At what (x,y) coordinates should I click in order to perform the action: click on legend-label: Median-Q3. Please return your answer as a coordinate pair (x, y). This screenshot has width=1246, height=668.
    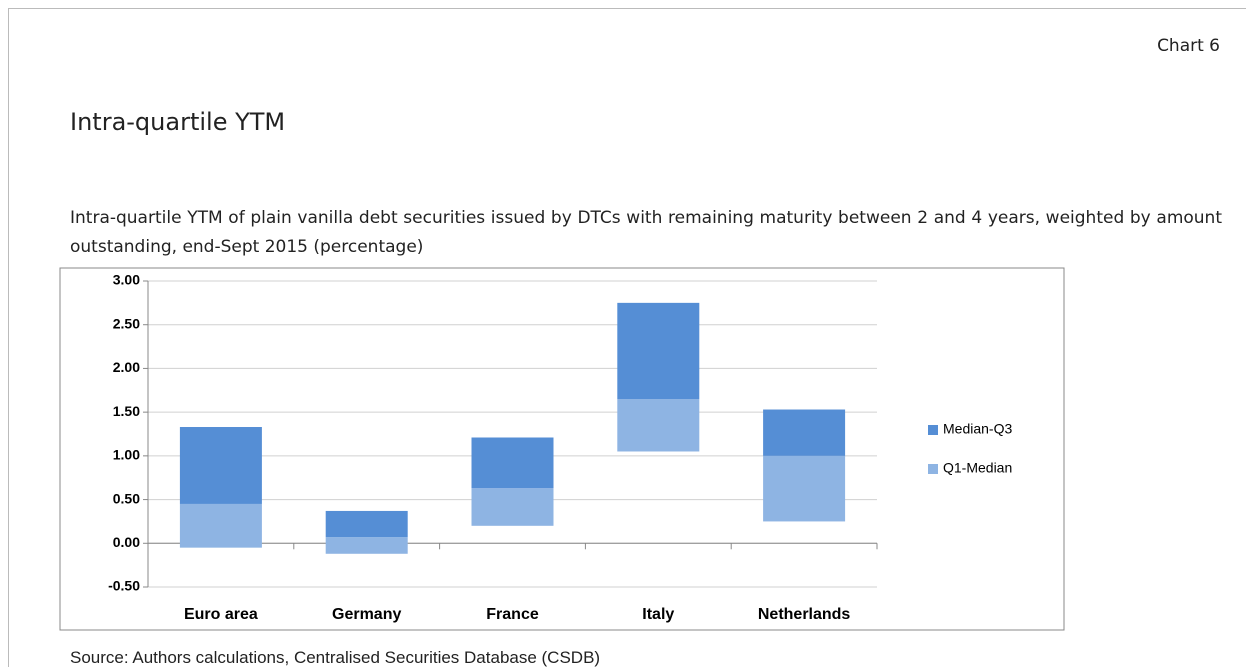
    Looking at the image, I should click on (977, 429).